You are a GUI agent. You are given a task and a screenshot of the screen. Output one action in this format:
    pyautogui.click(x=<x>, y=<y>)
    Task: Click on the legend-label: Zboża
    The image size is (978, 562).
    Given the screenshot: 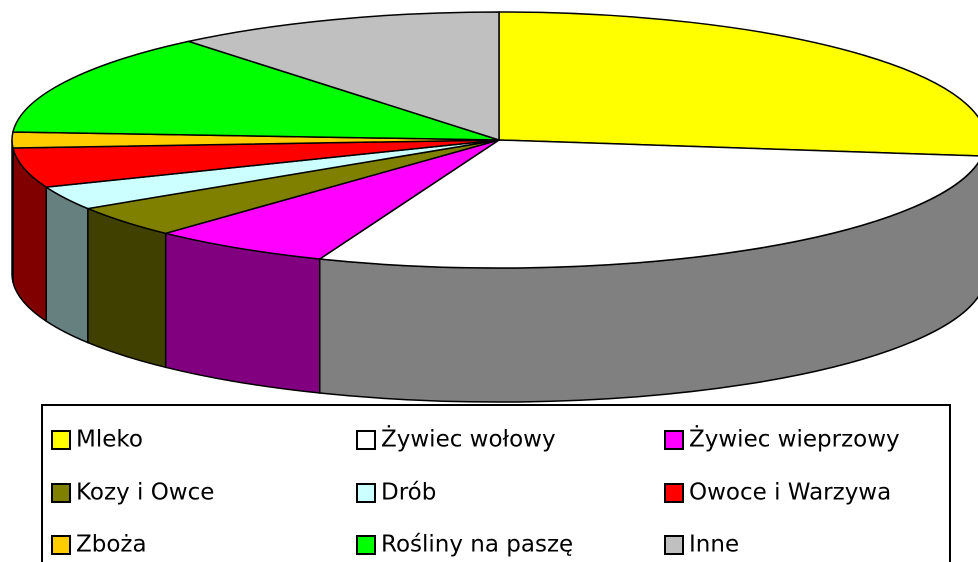 What is the action you would take?
    pyautogui.click(x=111, y=545)
    